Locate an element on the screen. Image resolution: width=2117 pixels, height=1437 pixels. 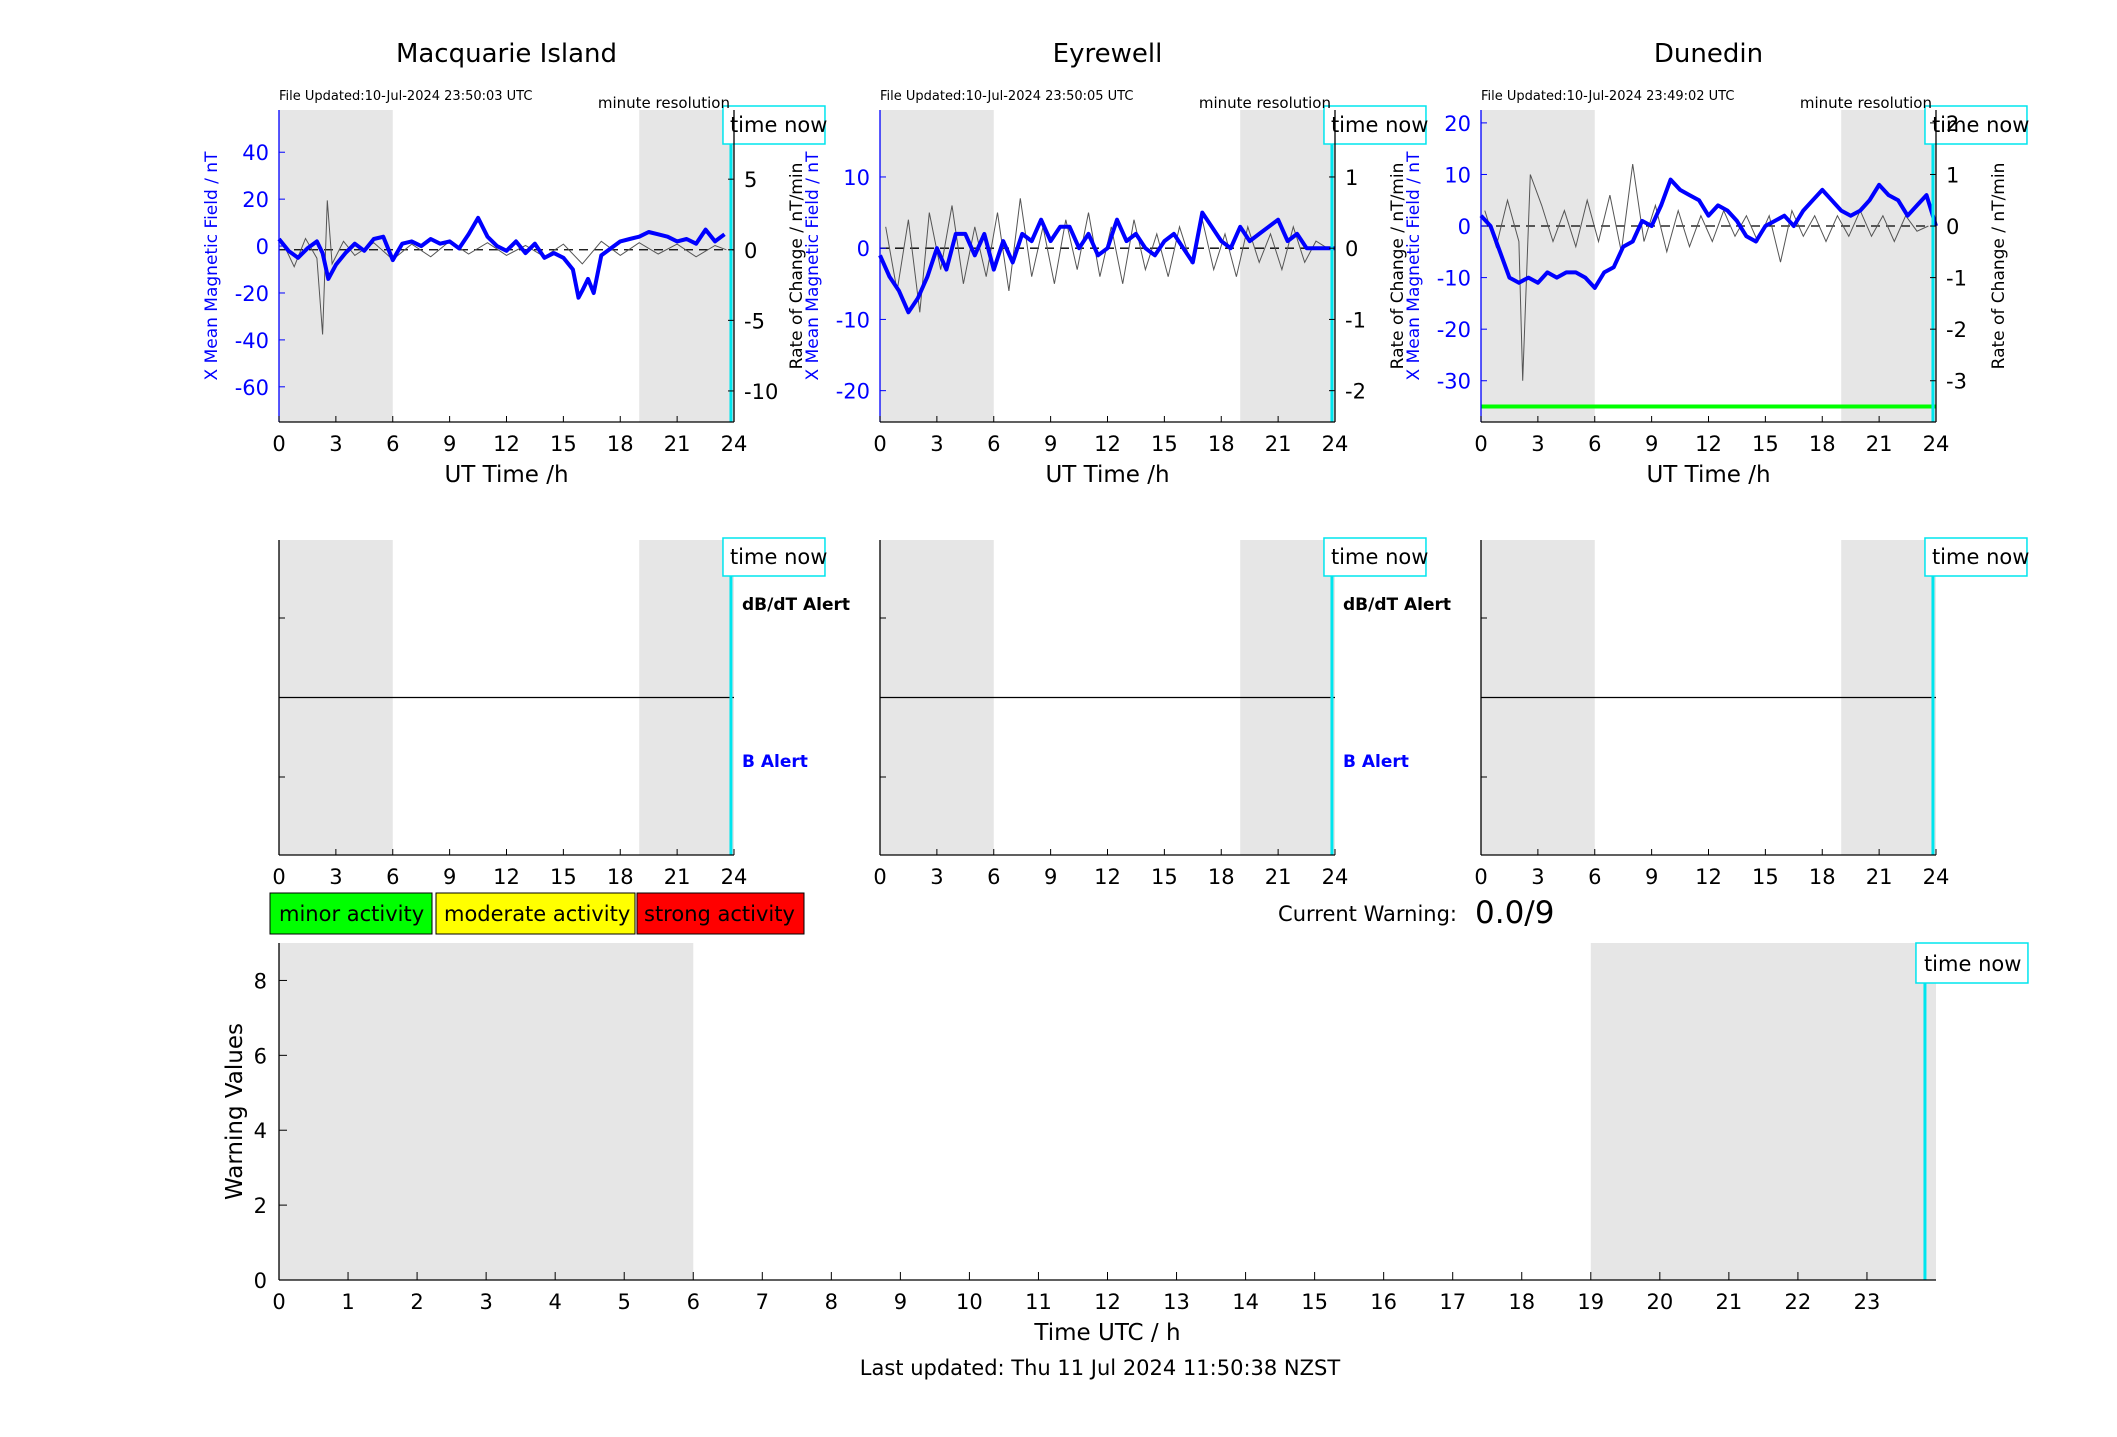
x-tick-label: 17 is located at coordinates (1452, 1302).